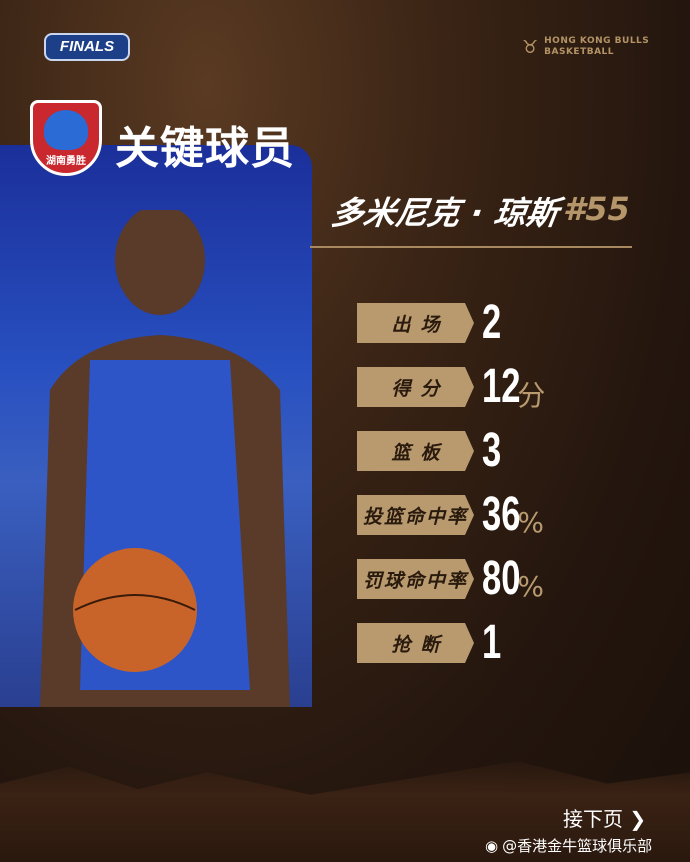 The height and width of the screenshot is (862, 690). Describe the element at coordinates (577, 846) in the screenshot. I see `weibo-handle: @香港金牛篮球俱乐部` at that location.